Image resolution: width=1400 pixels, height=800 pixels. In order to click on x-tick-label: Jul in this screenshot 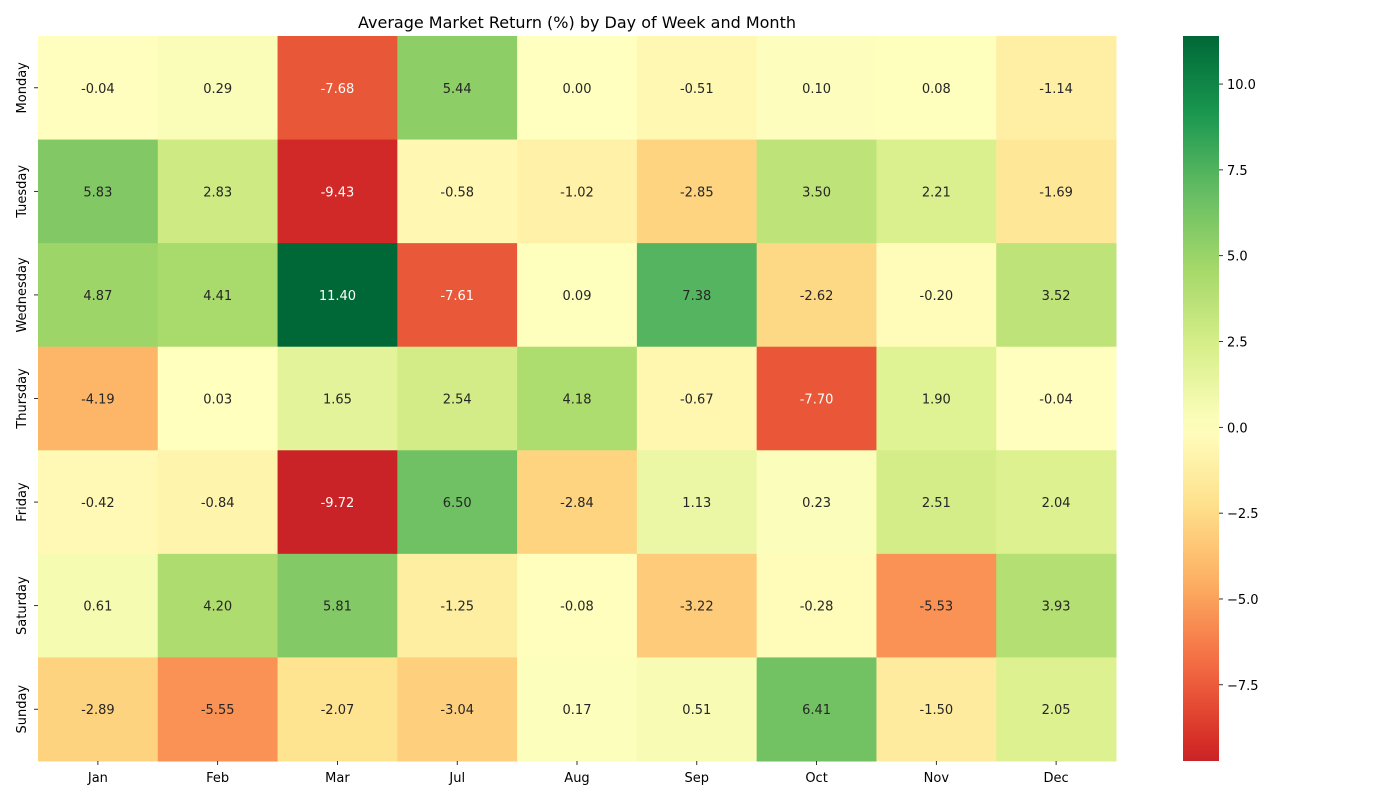, I will do `click(456, 778)`.